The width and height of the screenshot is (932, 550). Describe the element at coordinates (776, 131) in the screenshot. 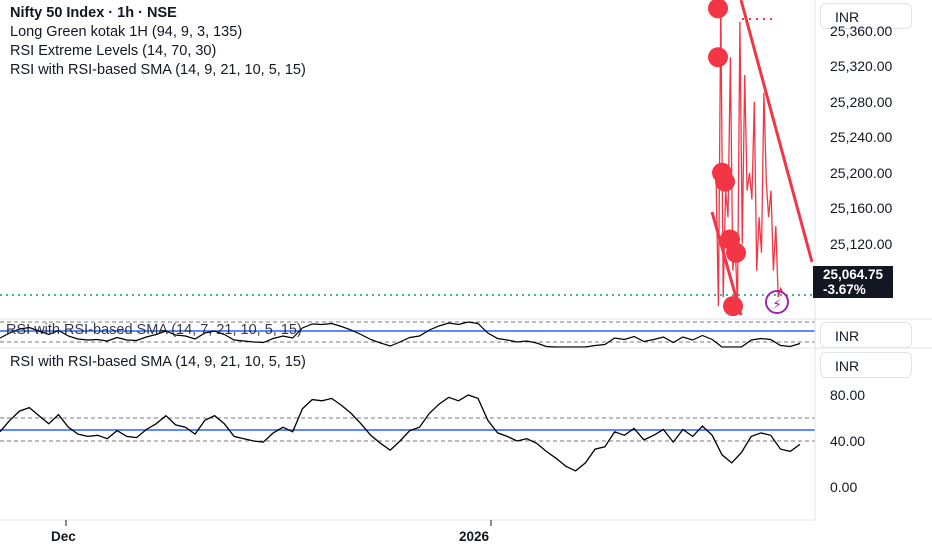

I see `trend-line-upper` at that location.